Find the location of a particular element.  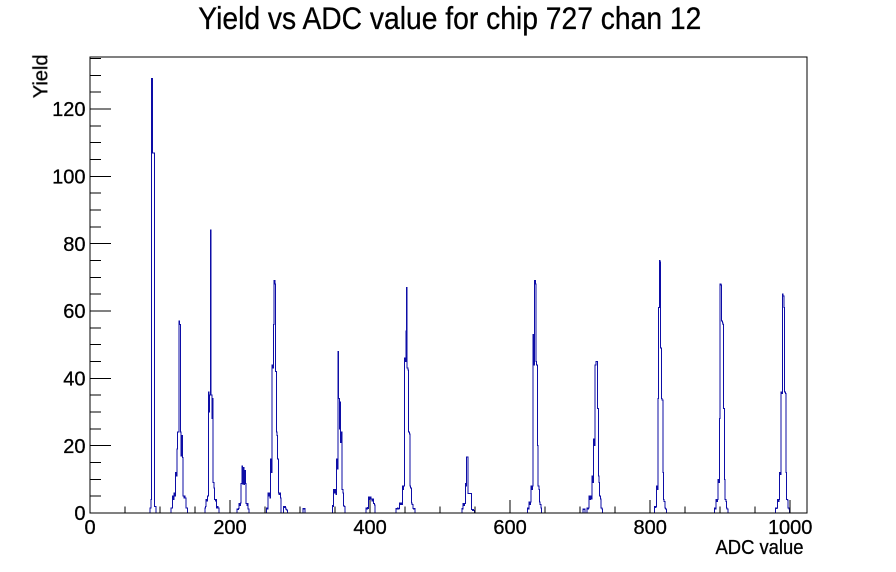

svg-text: 40 is located at coordinates (74, 380).